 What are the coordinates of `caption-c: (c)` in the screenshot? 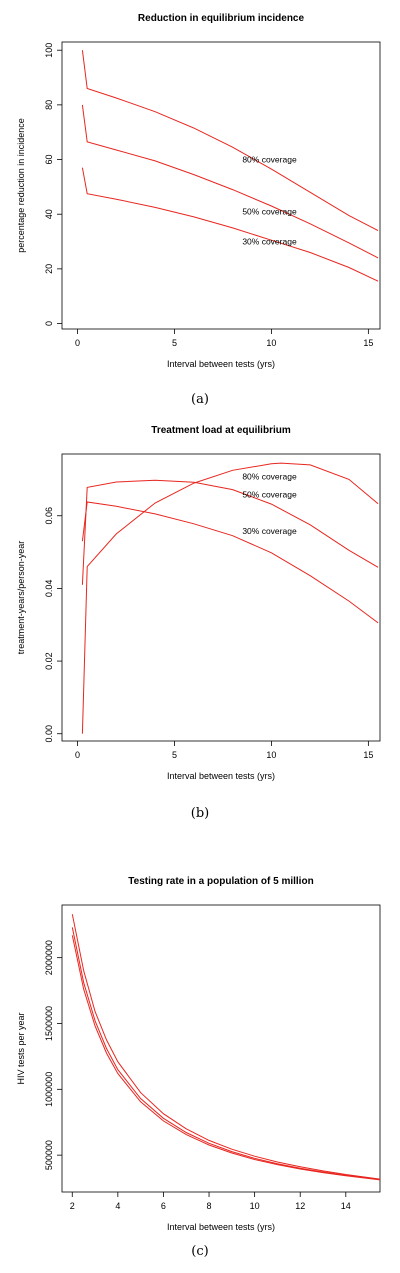 It's located at (200, 1251).